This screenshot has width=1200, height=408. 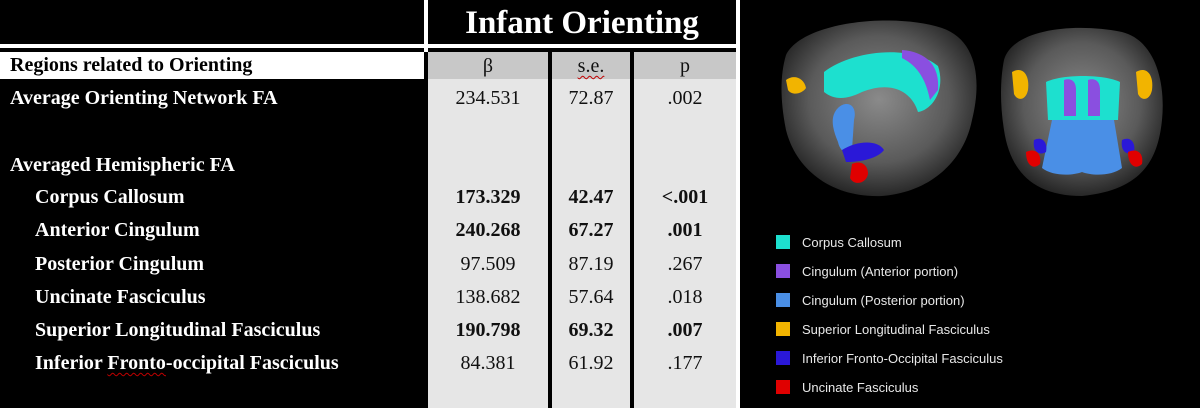 I want to click on legend-item: Superior Longitudinal Fasciculus, so click(x=883, y=330).